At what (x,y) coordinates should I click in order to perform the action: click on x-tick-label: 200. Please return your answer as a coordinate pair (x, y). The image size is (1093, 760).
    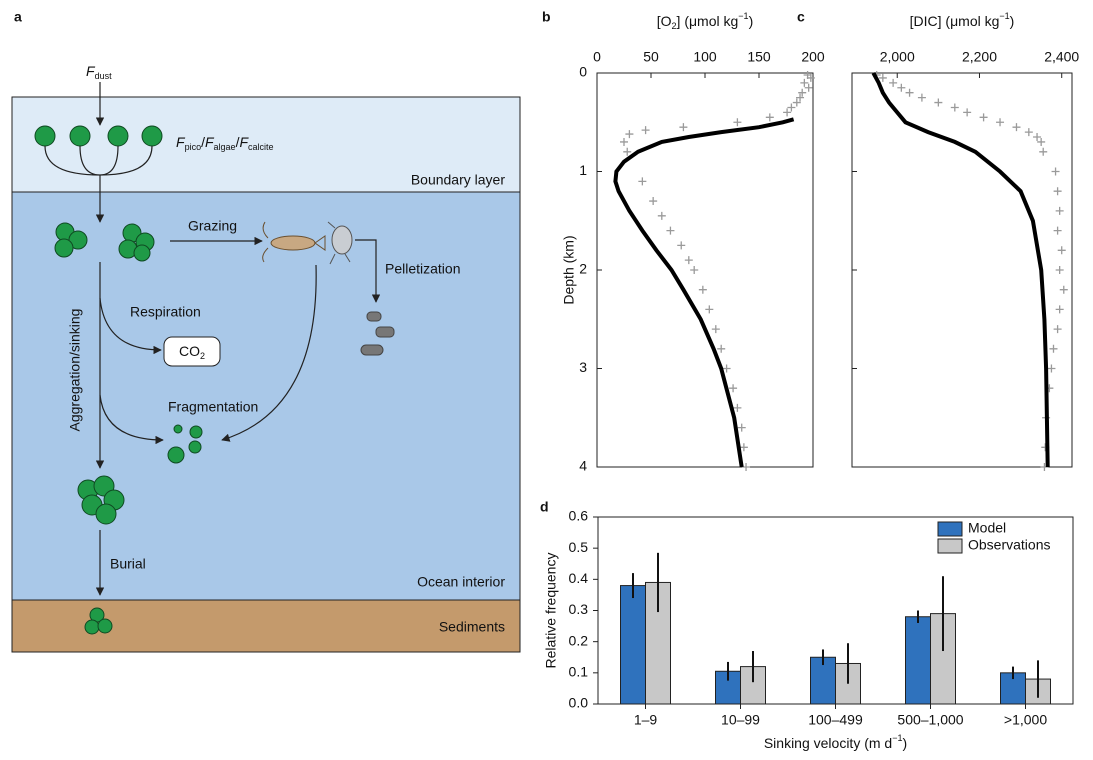
    Looking at the image, I should click on (813, 57).